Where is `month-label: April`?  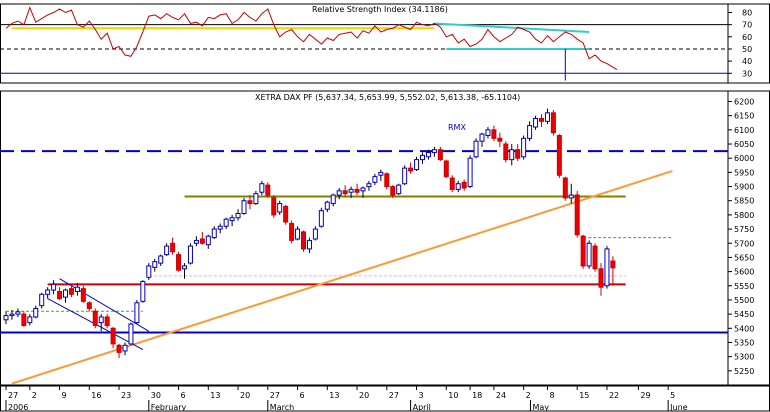
month-label: April is located at coordinates (422, 407).